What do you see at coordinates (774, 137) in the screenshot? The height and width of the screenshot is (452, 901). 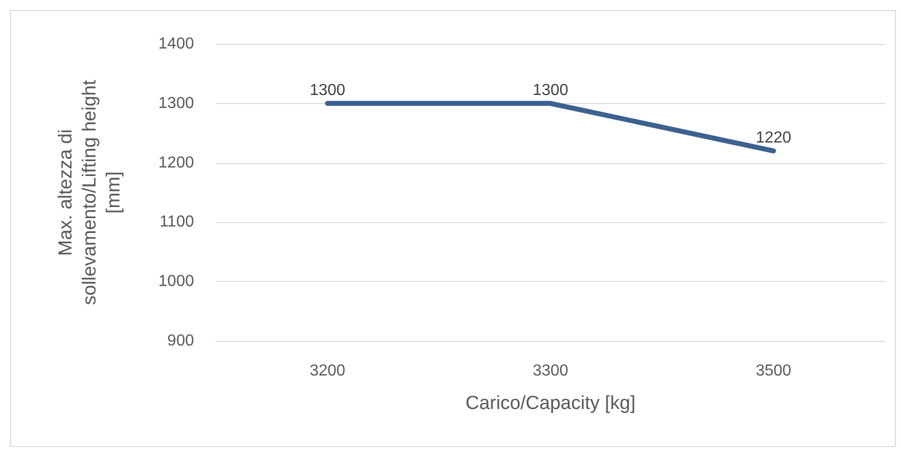 I see `data-label: 1220` at bounding box center [774, 137].